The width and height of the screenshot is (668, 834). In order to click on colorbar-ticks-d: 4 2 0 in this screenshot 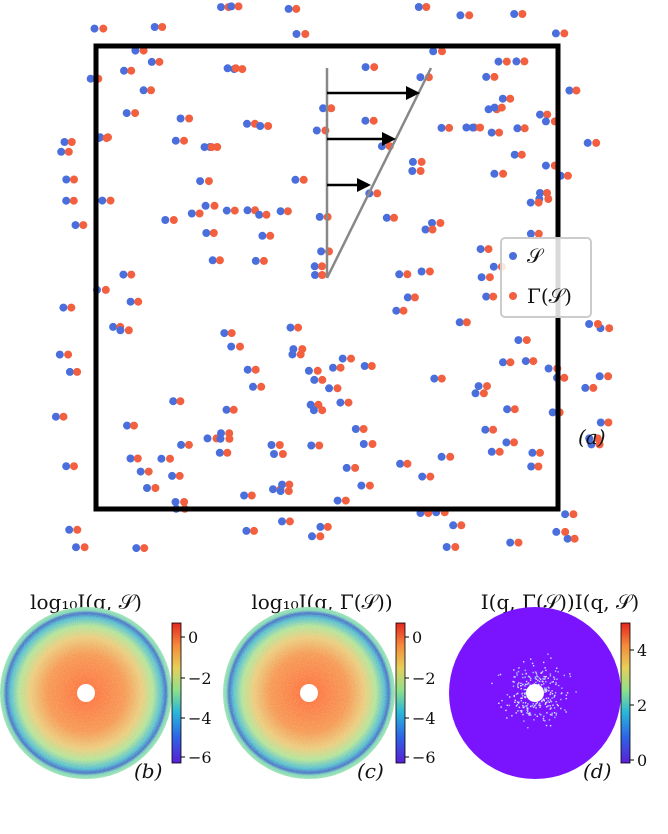, I will do `click(638, 705)`.